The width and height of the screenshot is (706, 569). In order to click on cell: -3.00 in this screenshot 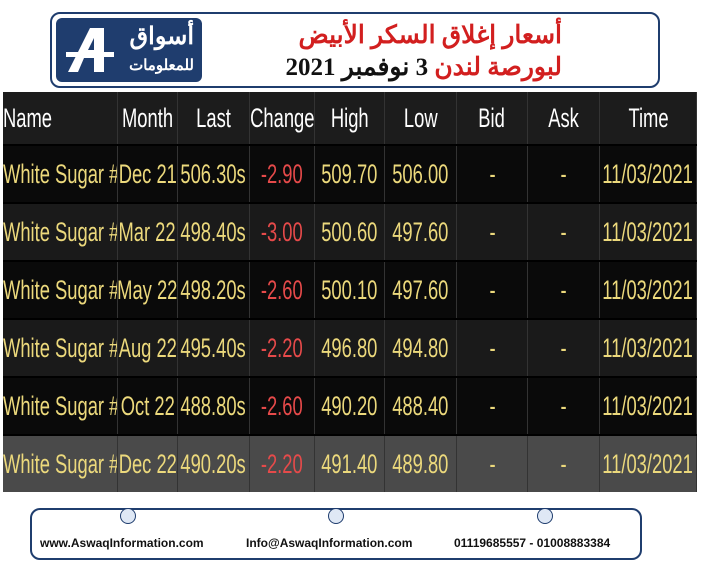, I will do `click(282, 232)`.